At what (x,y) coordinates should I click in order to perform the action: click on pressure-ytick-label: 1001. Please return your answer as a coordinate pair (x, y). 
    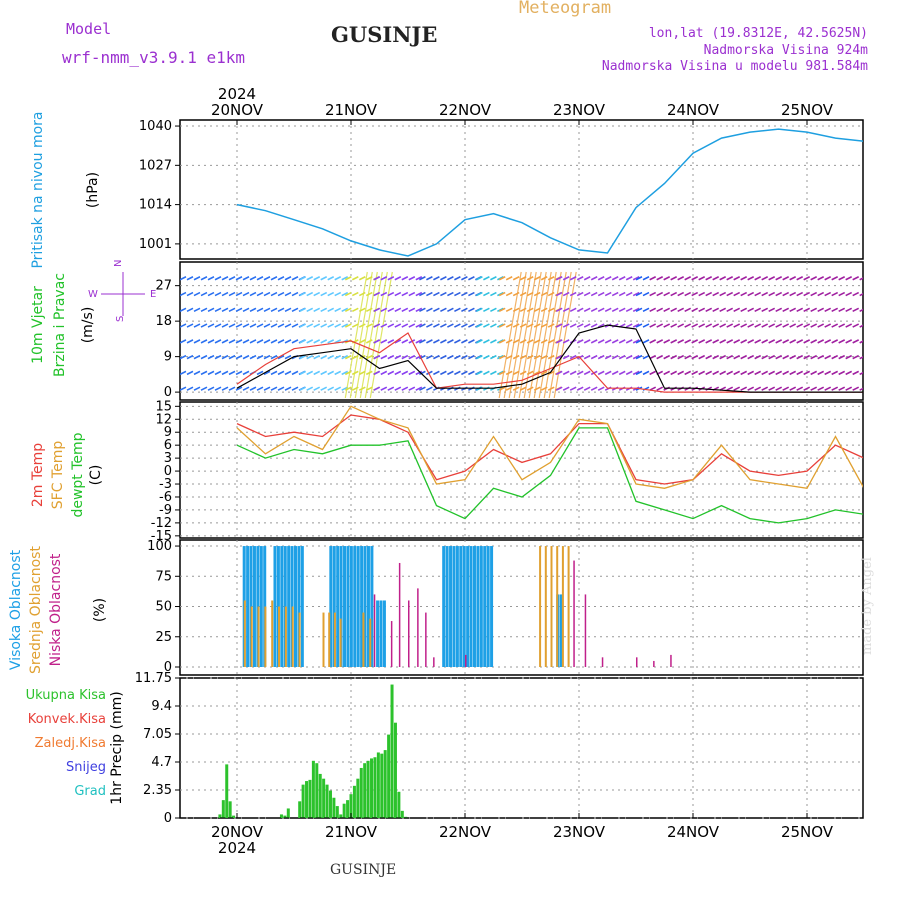
    Looking at the image, I should click on (155, 244).